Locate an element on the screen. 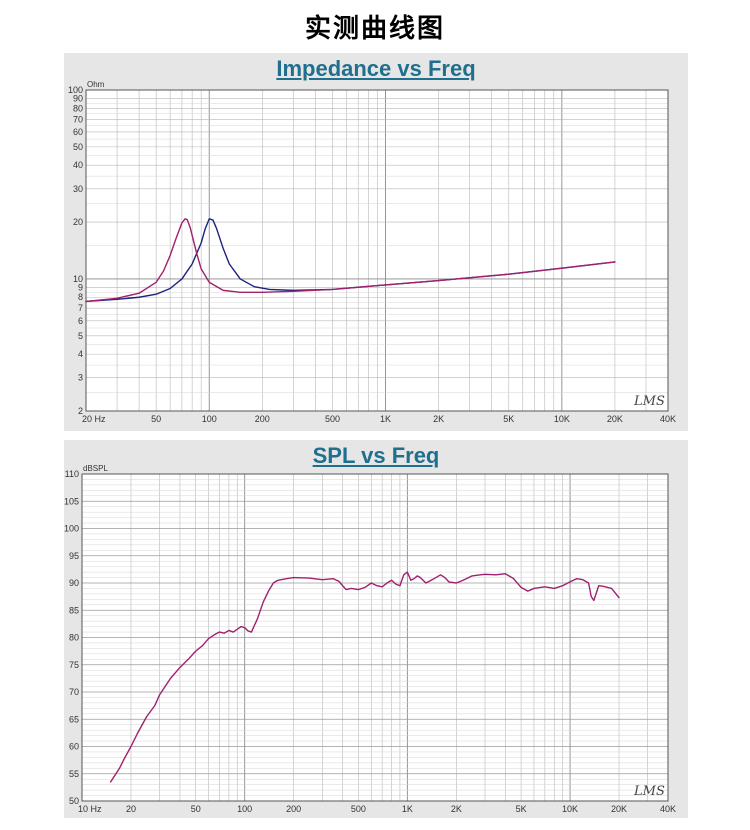 This screenshot has height=830, width=750. y-tick-label: 5 is located at coordinates (80, 336).